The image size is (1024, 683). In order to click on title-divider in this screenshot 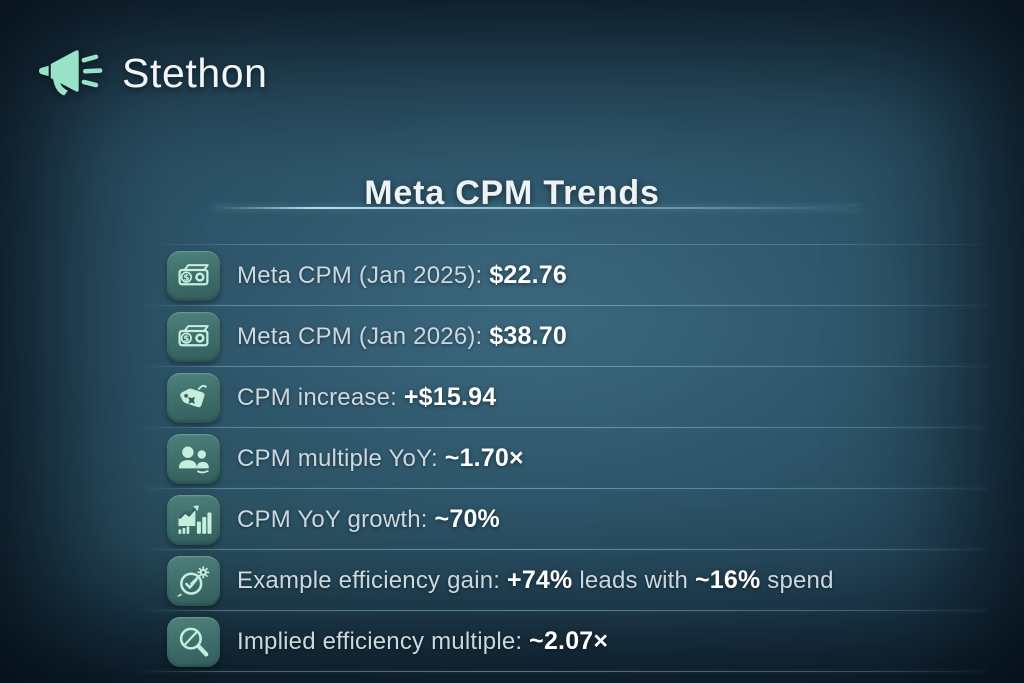, I will do `click(537, 208)`.